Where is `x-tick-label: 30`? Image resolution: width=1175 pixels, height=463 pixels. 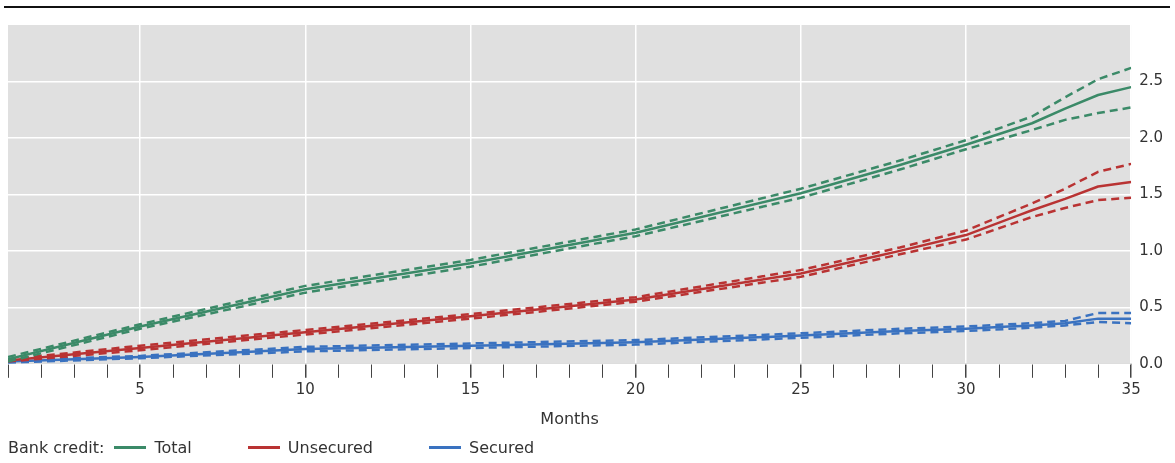 x-tick-label: 30 is located at coordinates (966, 388).